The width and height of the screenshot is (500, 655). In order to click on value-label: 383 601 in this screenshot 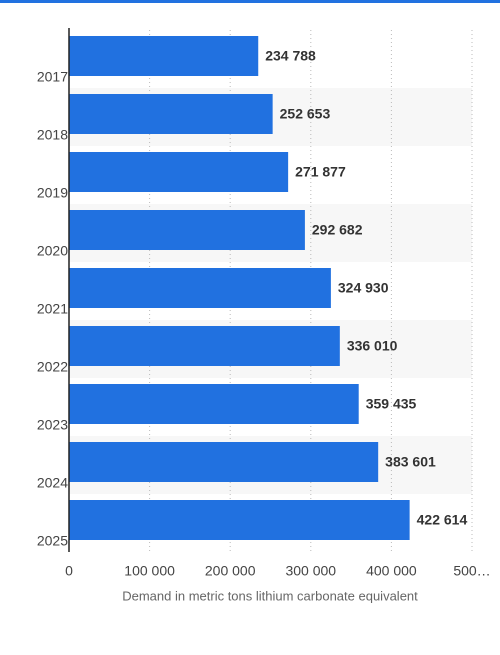, I will do `click(410, 462)`.